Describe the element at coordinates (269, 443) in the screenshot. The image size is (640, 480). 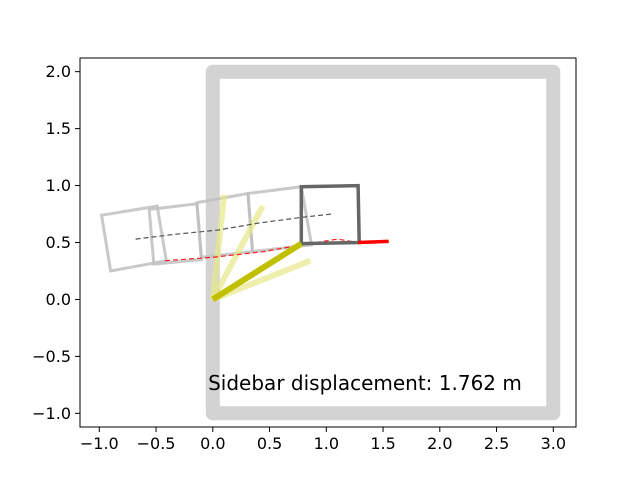
I see `x-tick-label: 0.5` at that location.